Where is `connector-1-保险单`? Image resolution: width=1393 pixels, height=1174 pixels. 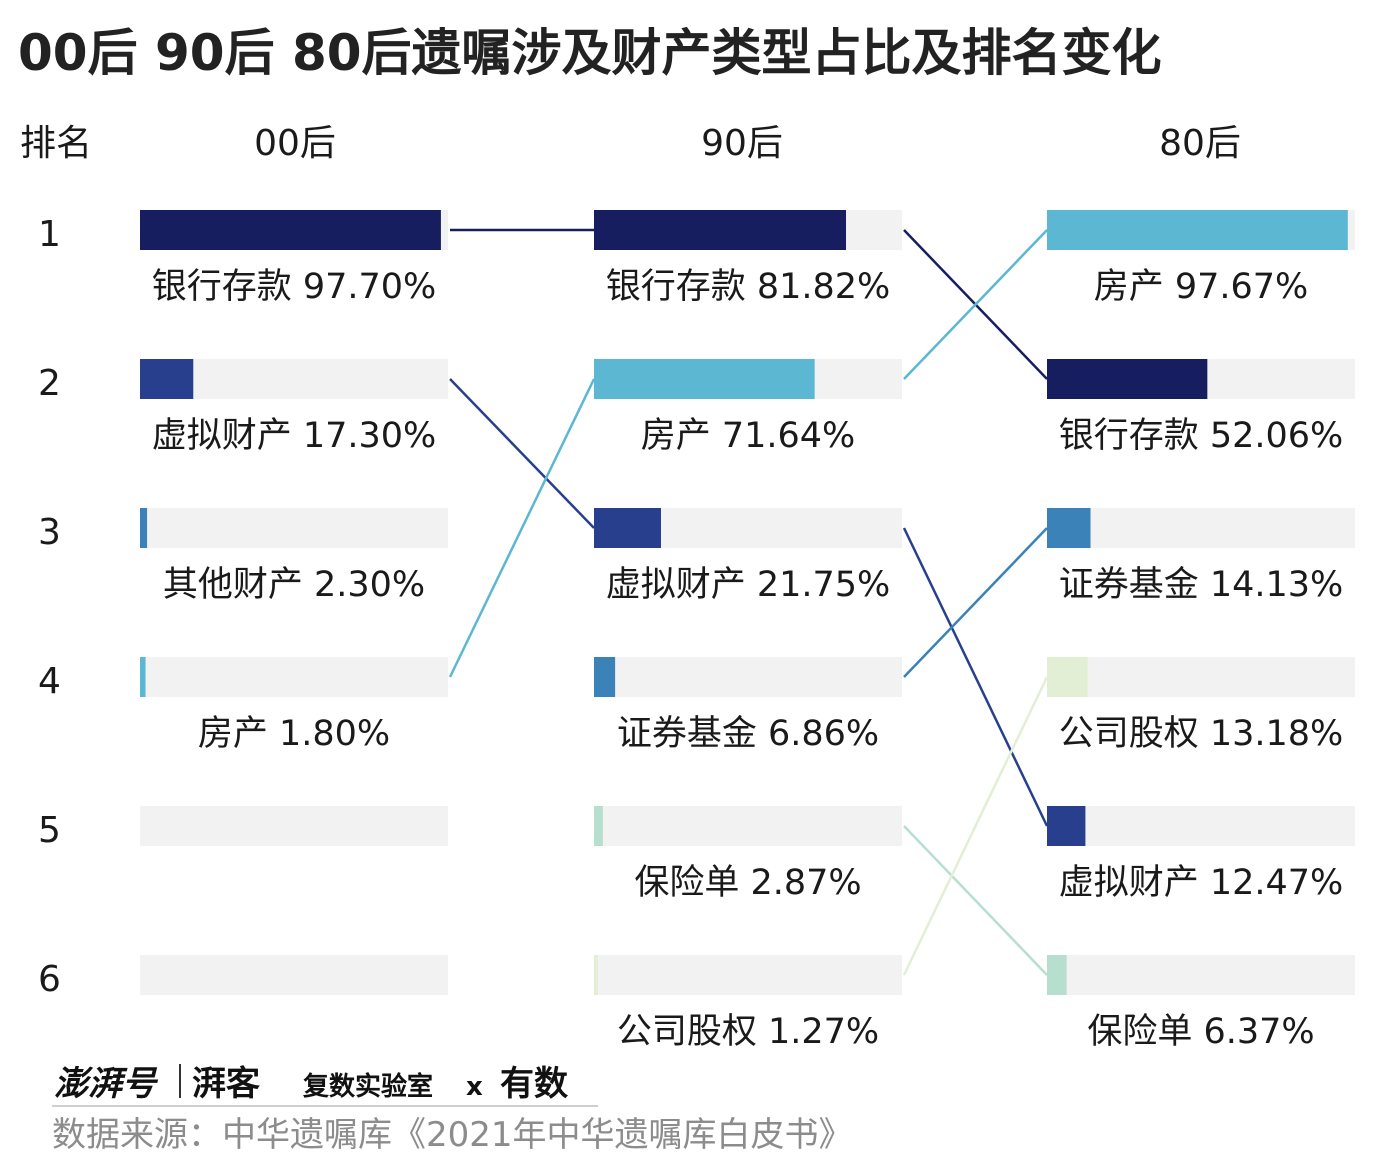
connector-1-保险单 is located at coordinates (975, 900).